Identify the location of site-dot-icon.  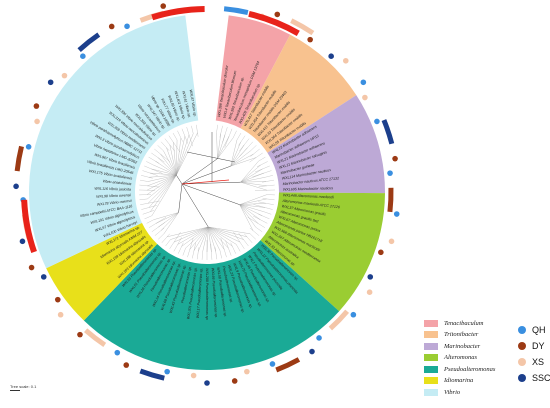
(522, 378).